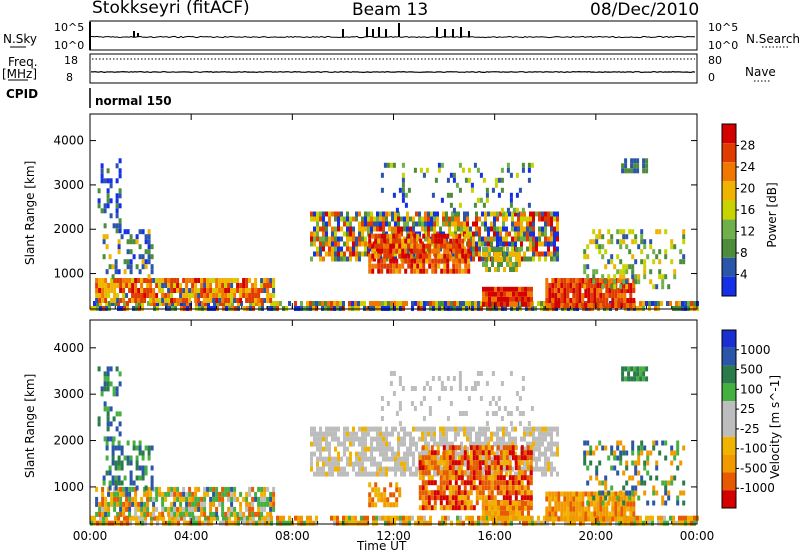  What do you see at coordinates (20, 39) in the screenshot?
I see `nsky-label: N.Sky` at bounding box center [20, 39].